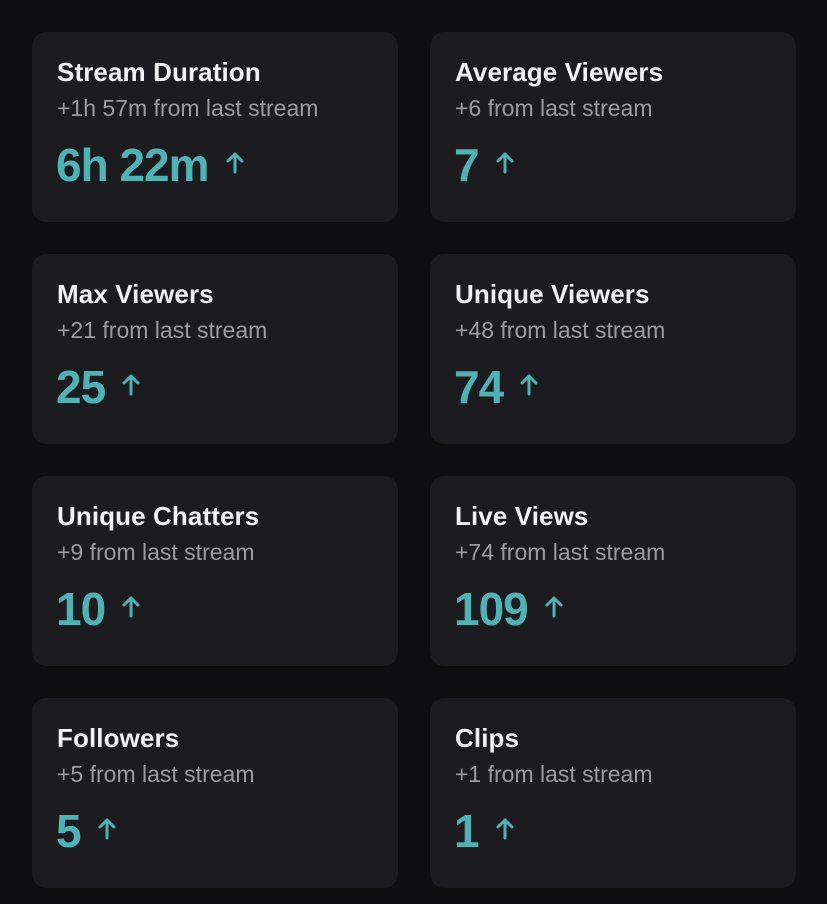 This screenshot has height=904, width=827. What do you see at coordinates (133, 165) in the screenshot?
I see `stat-value: 6h 22m` at bounding box center [133, 165].